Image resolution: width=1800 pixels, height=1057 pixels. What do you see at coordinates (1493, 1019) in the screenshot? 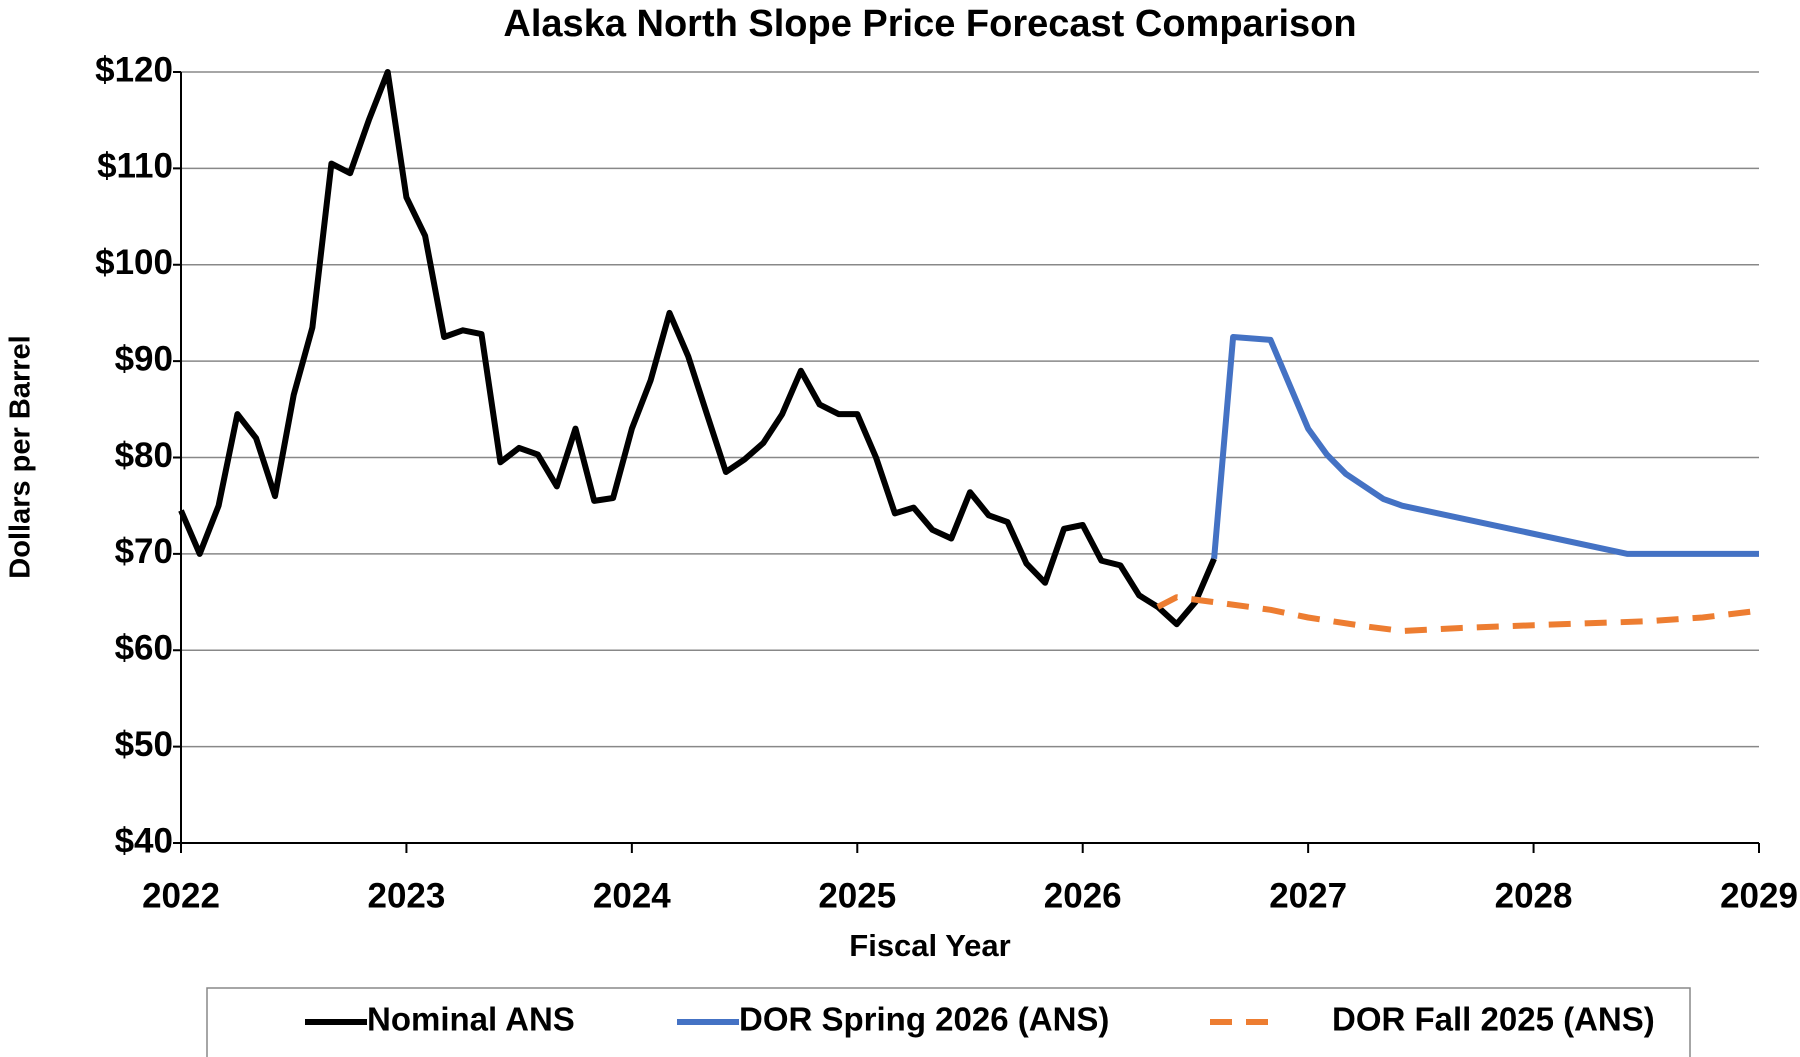
I see `legend-label: DOR Fall 2025 (ANS)` at bounding box center [1493, 1019].